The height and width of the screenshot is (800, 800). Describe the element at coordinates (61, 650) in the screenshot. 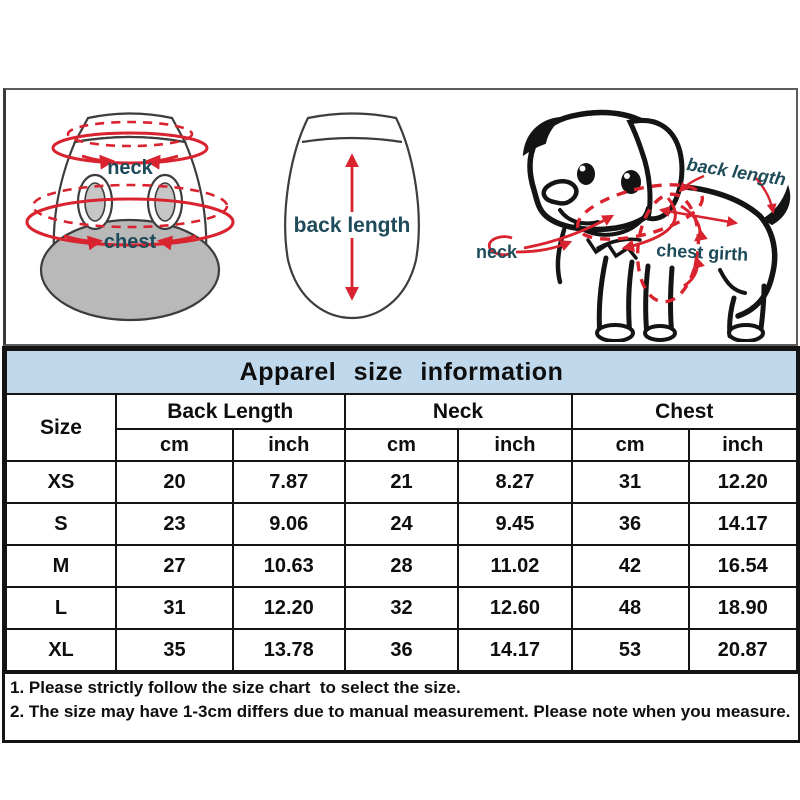

I see `cell-size: XL` at that location.